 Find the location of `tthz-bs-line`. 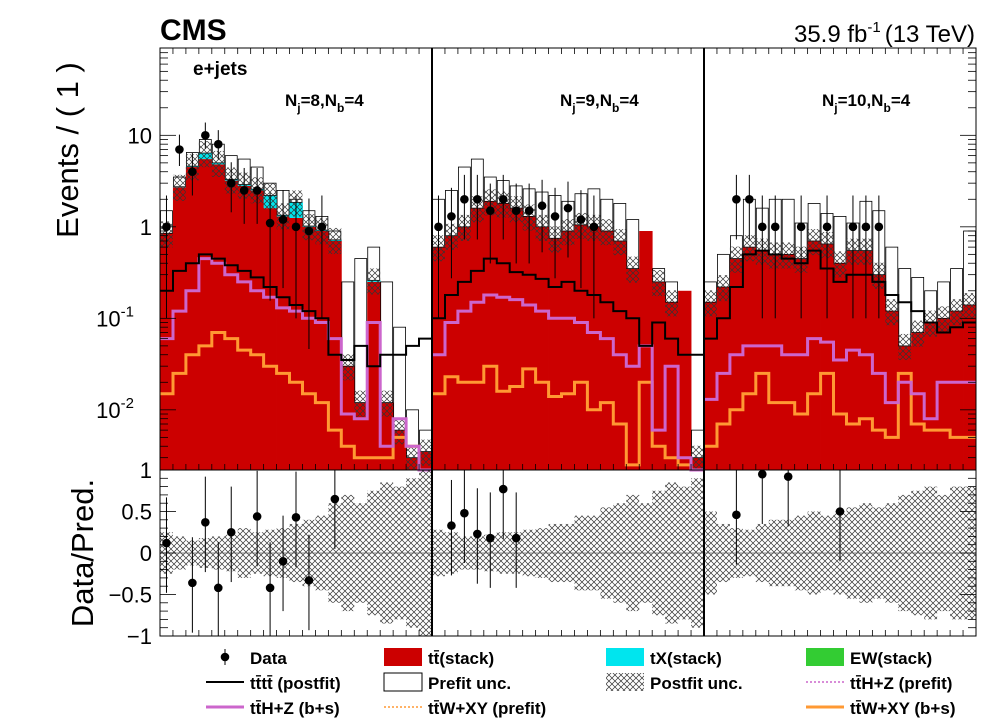

tthz-bs-line is located at coordinates (840, 379).